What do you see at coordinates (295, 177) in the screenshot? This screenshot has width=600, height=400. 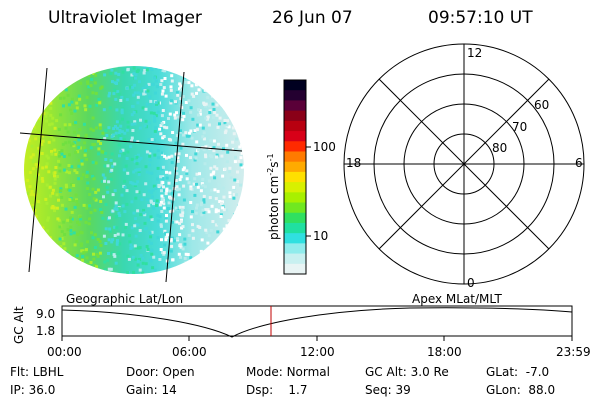 I see `colorbar-swatch` at bounding box center [295, 177].